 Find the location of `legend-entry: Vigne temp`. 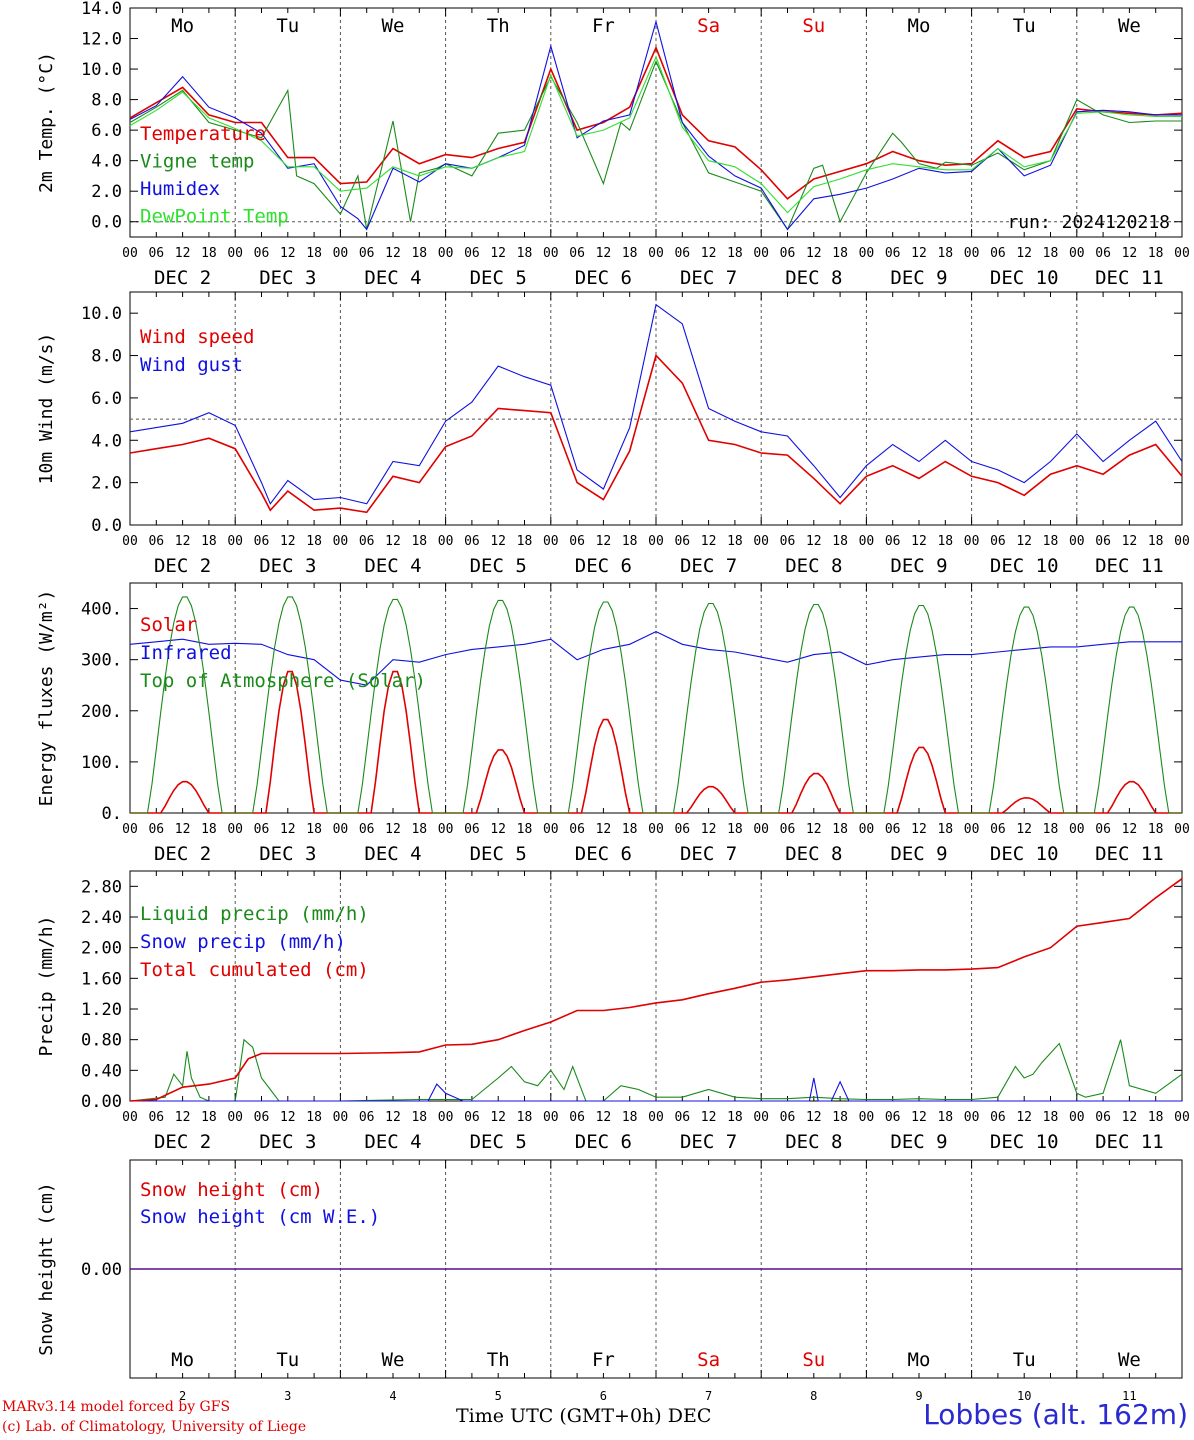

legend-entry: Vigne temp is located at coordinates (197, 162).